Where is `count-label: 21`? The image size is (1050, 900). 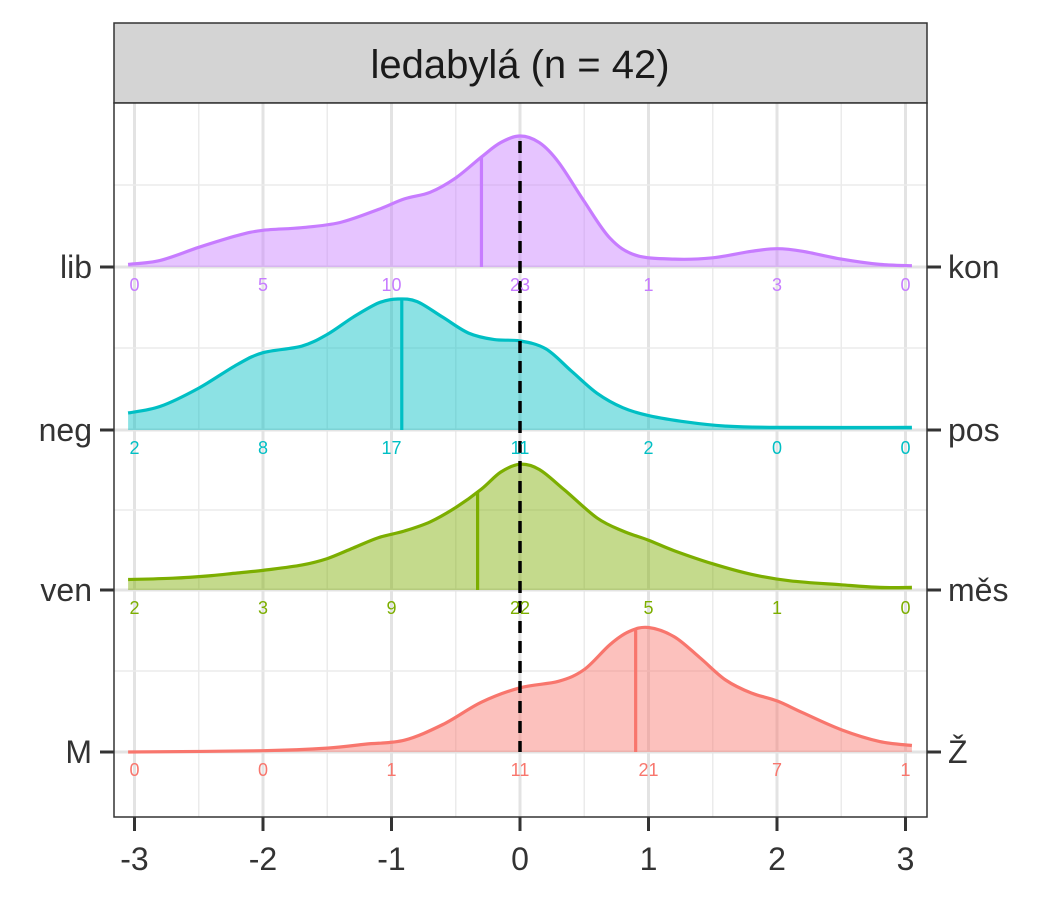
count-label: 21 is located at coordinates (648, 770).